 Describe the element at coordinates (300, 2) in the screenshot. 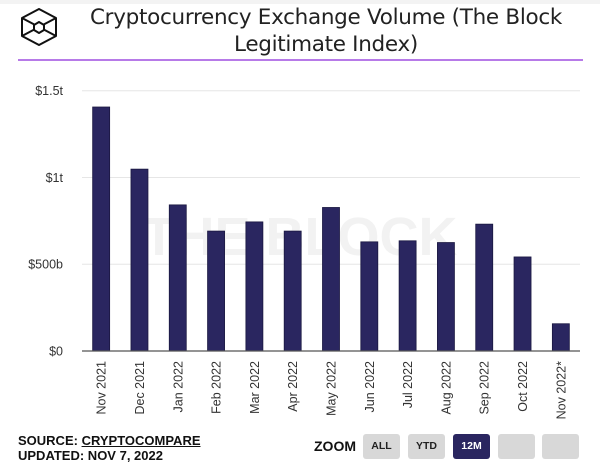

I see `top-bar` at that location.